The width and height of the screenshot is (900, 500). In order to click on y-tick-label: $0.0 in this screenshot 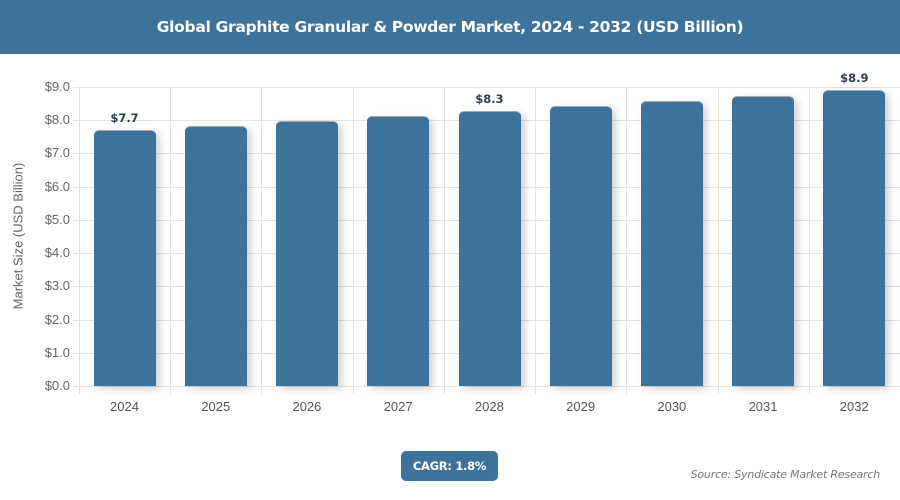, I will do `click(57, 385)`.